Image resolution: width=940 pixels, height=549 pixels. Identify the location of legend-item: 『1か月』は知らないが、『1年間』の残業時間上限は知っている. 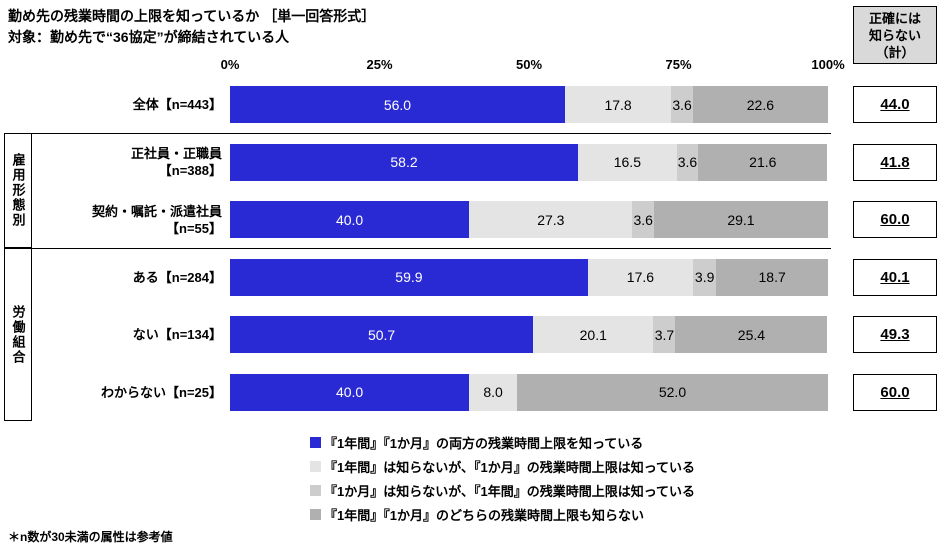
(502, 490).